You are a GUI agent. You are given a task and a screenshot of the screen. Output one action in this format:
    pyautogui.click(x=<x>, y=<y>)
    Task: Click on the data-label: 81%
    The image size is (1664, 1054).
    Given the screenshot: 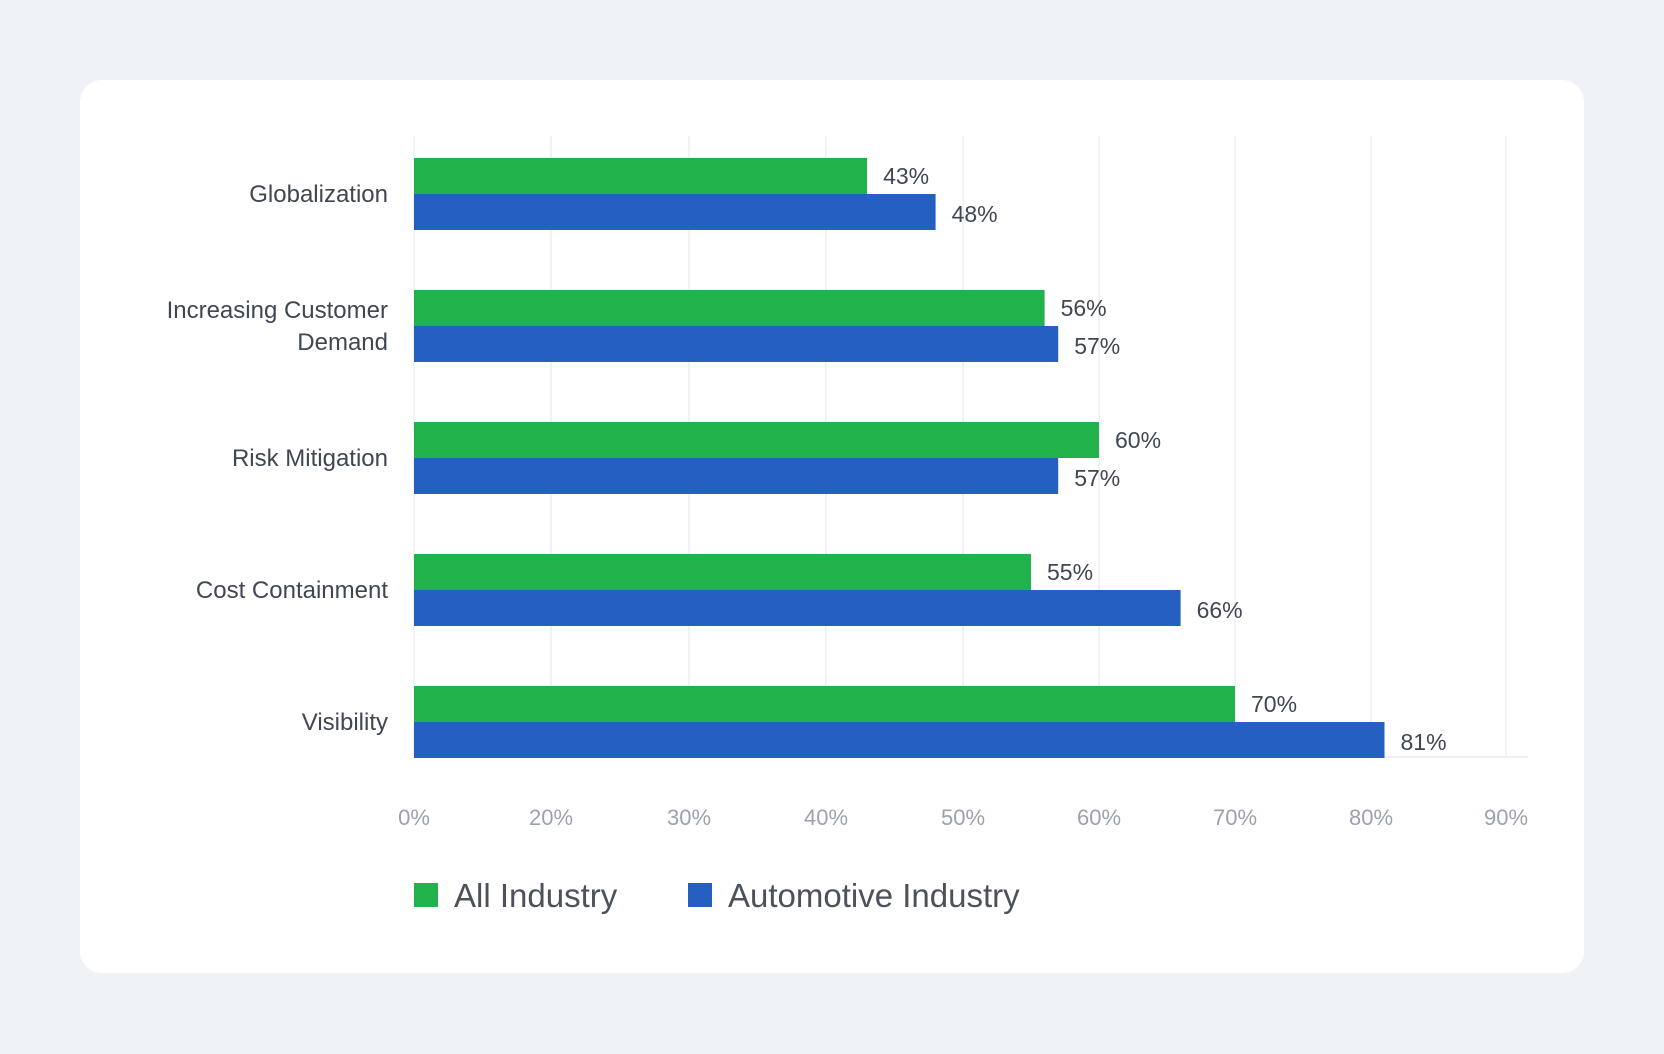 What is the action you would take?
    pyautogui.click(x=1424, y=742)
    